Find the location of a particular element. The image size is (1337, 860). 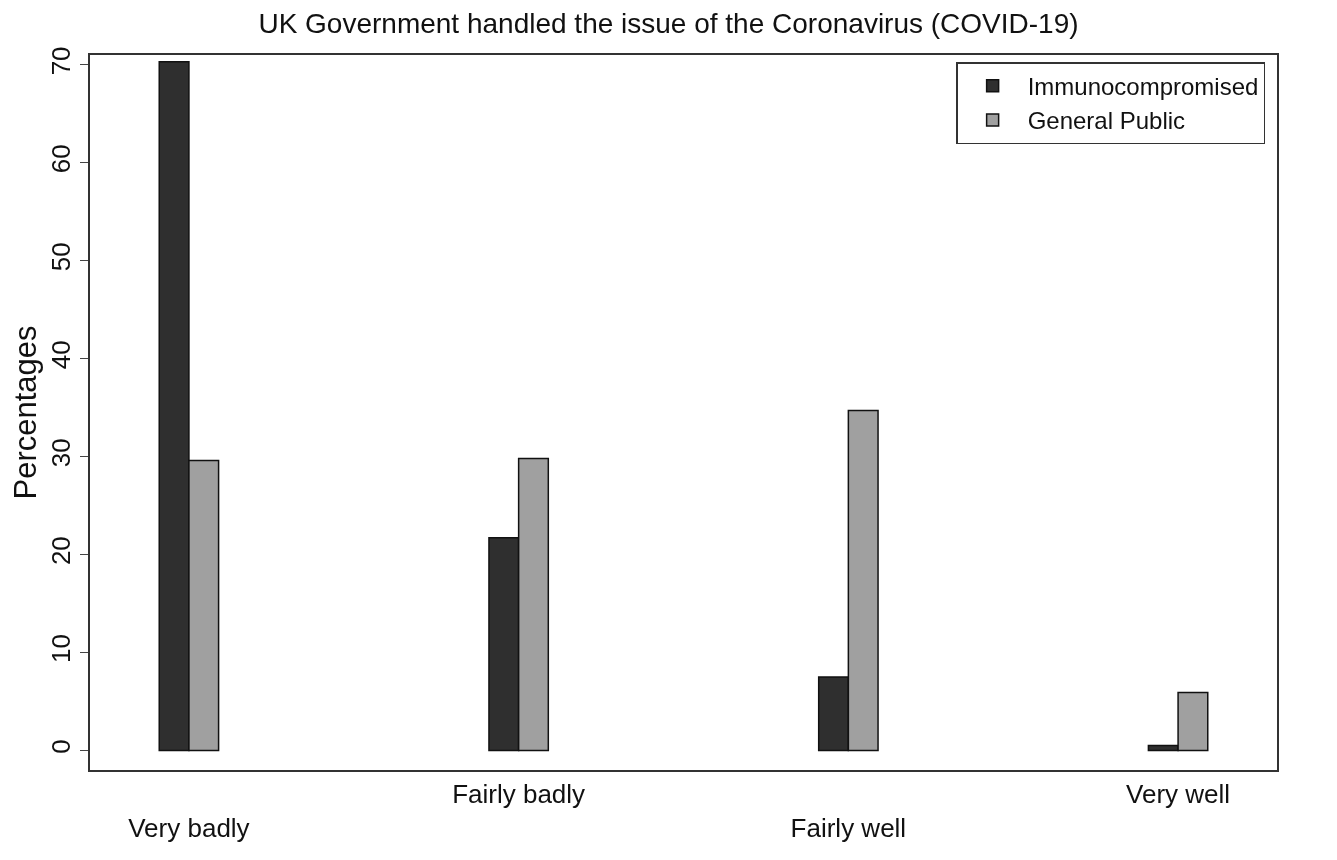

legend-label: Immunocompromised is located at coordinates (1143, 87).